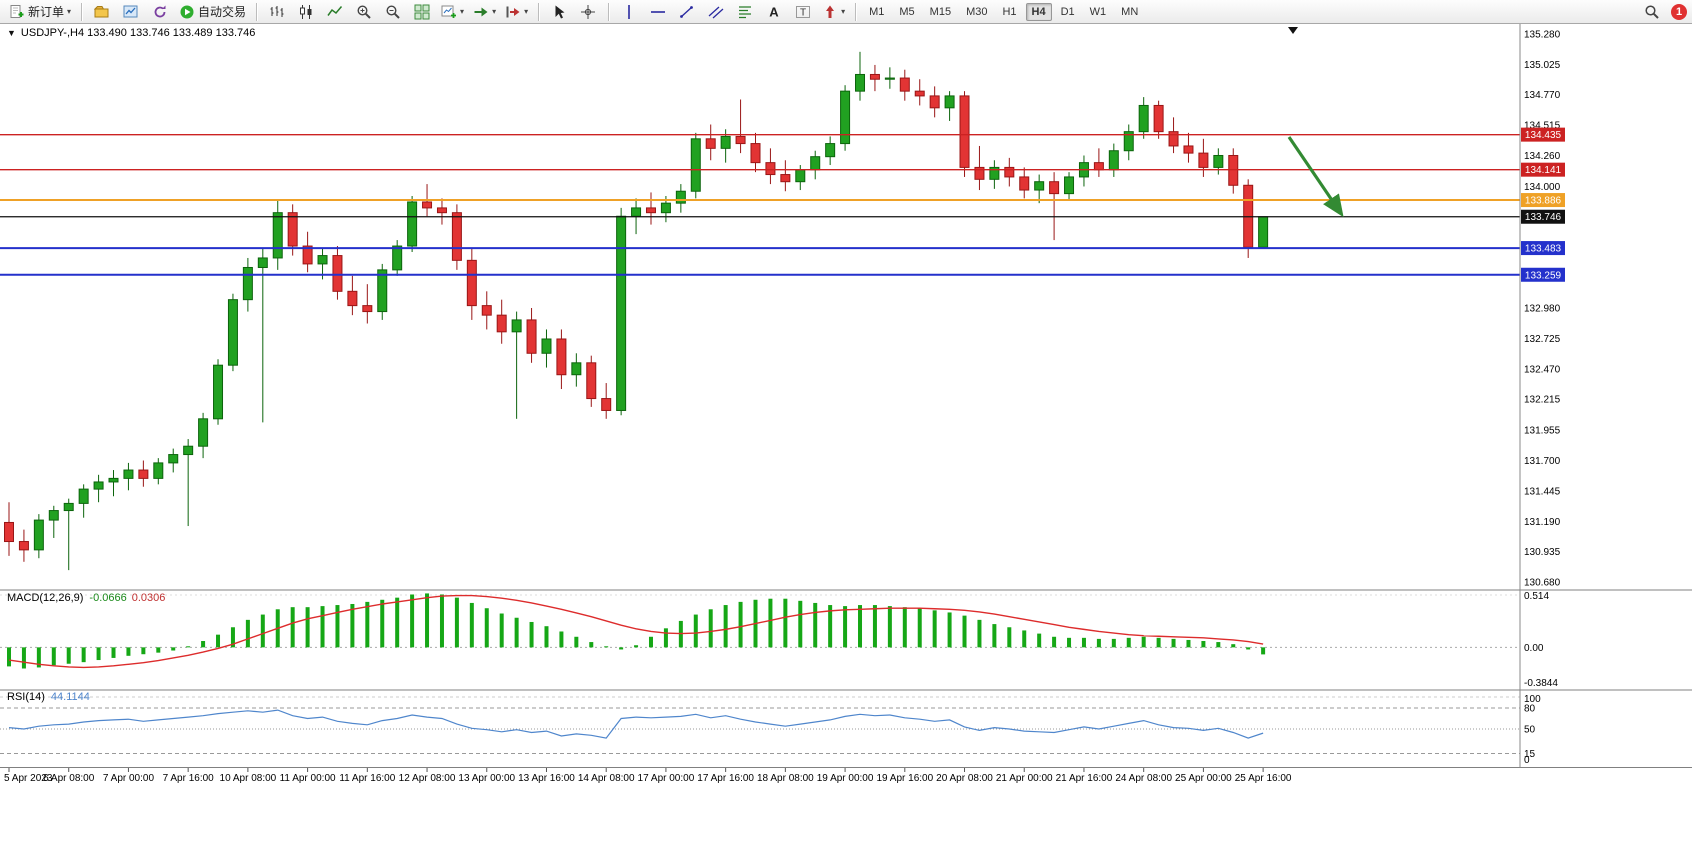 This screenshot has height=851, width=1692. What do you see at coordinates (452, 12) in the screenshot?
I see `new-chart-button: ▾` at bounding box center [452, 12].